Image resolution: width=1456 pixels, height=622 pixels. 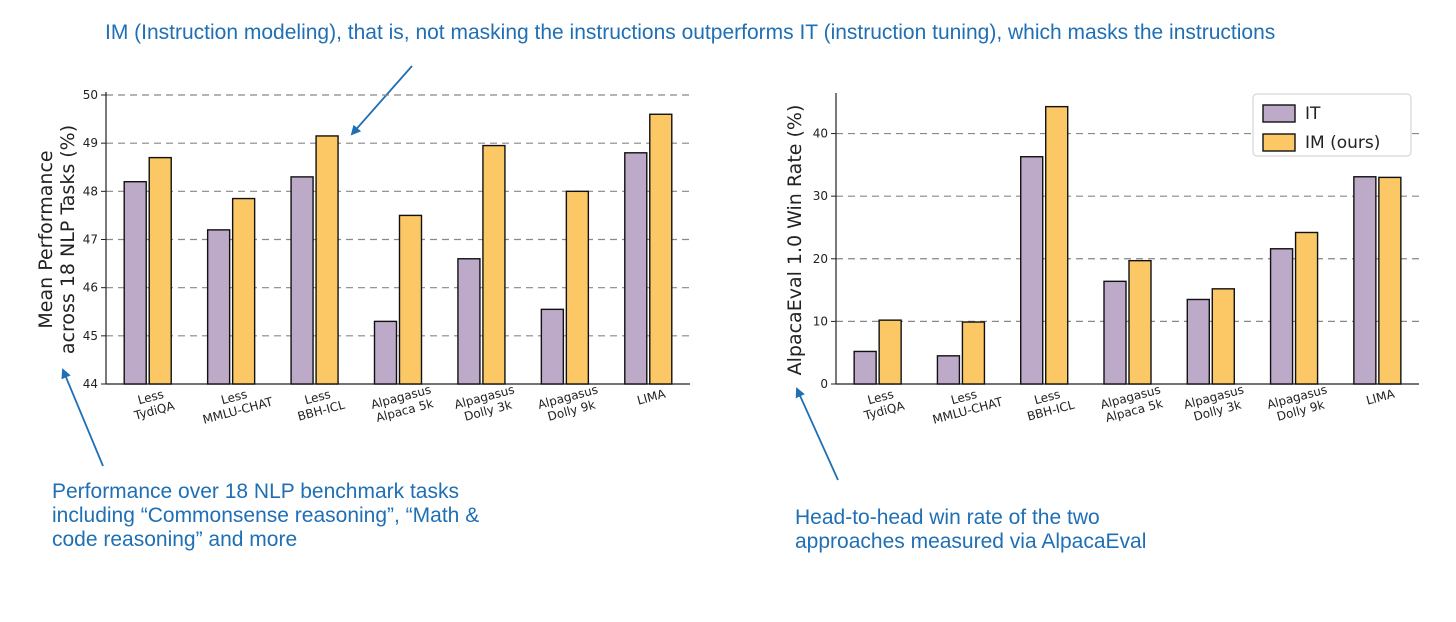 What do you see at coordinates (820, 259) in the screenshot?
I see `y-tick-label: 20` at bounding box center [820, 259].